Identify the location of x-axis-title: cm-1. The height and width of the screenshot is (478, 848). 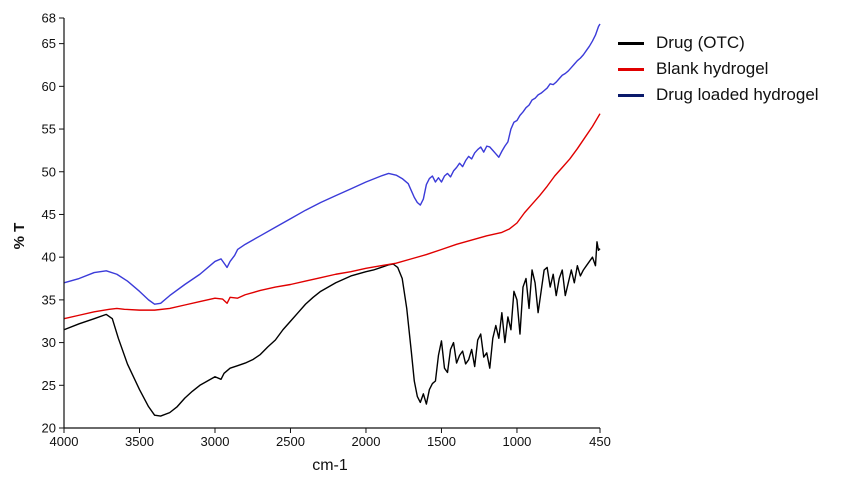
(330, 465).